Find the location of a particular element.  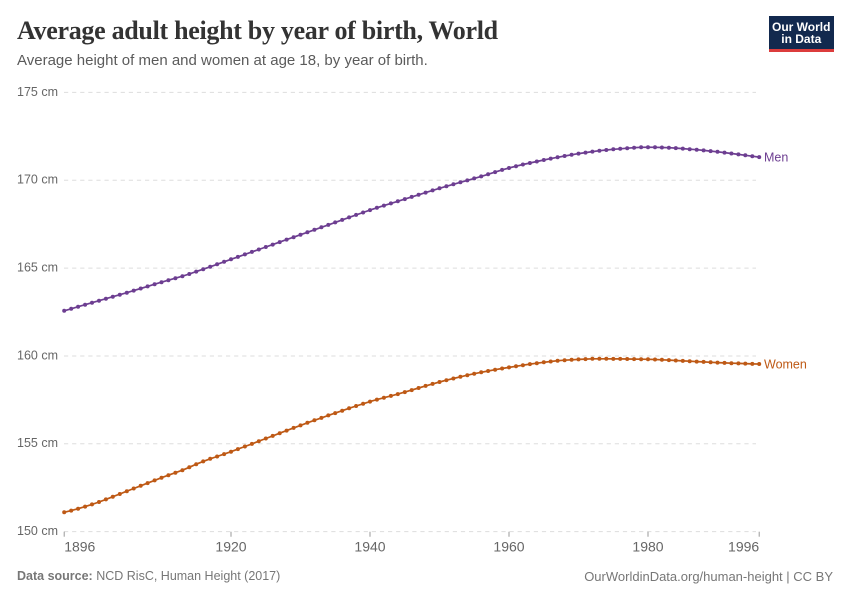

svg-text: 1960 is located at coordinates (508, 547).